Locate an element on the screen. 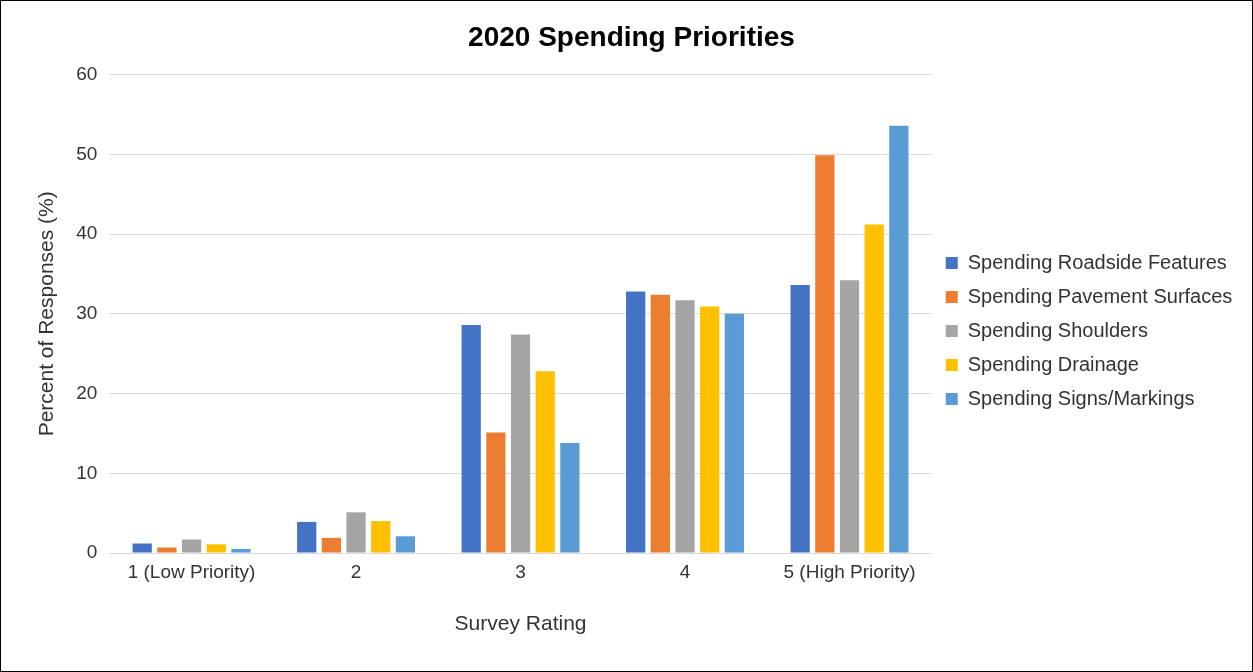  y-tick-label: 60 is located at coordinates (87, 73).